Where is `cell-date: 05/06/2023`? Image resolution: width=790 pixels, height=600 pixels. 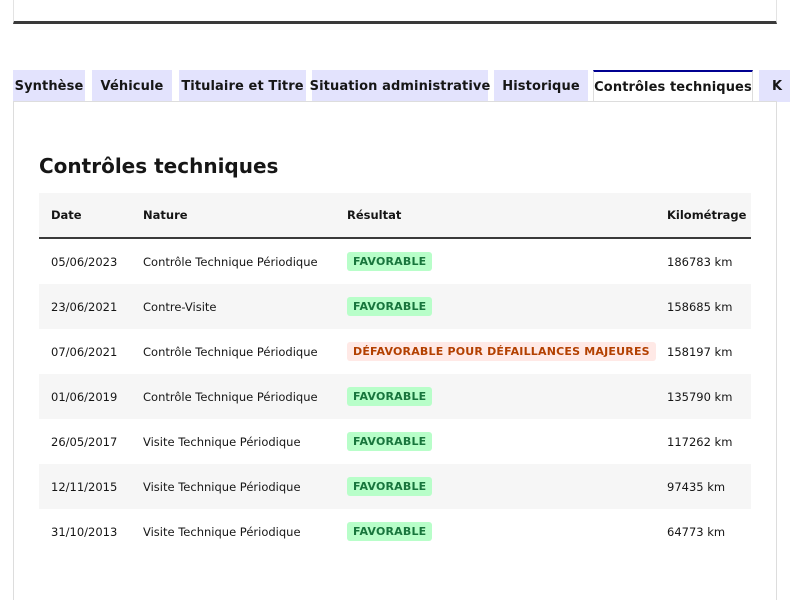
cell-date: 05/06/2023 is located at coordinates (84, 261).